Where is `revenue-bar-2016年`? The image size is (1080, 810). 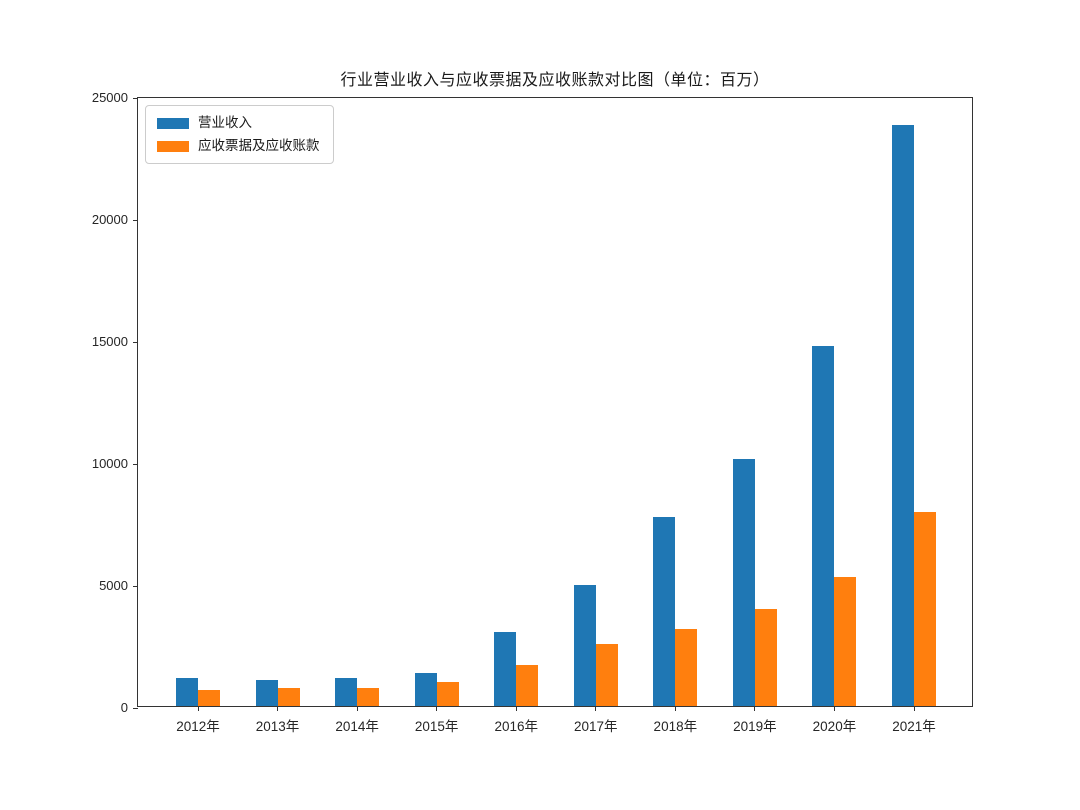 revenue-bar-2016年 is located at coordinates (505, 668).